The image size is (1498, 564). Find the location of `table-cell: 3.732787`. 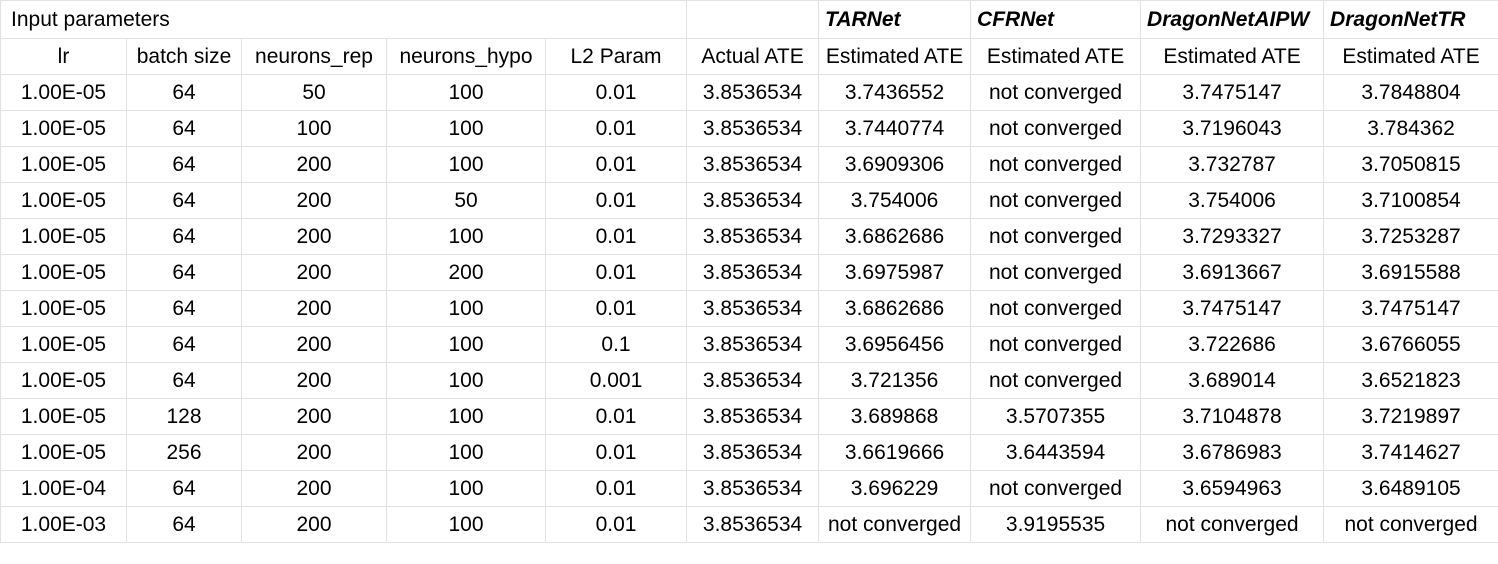

table-cell: 3.732787 is located at coordinates (1232, 164).